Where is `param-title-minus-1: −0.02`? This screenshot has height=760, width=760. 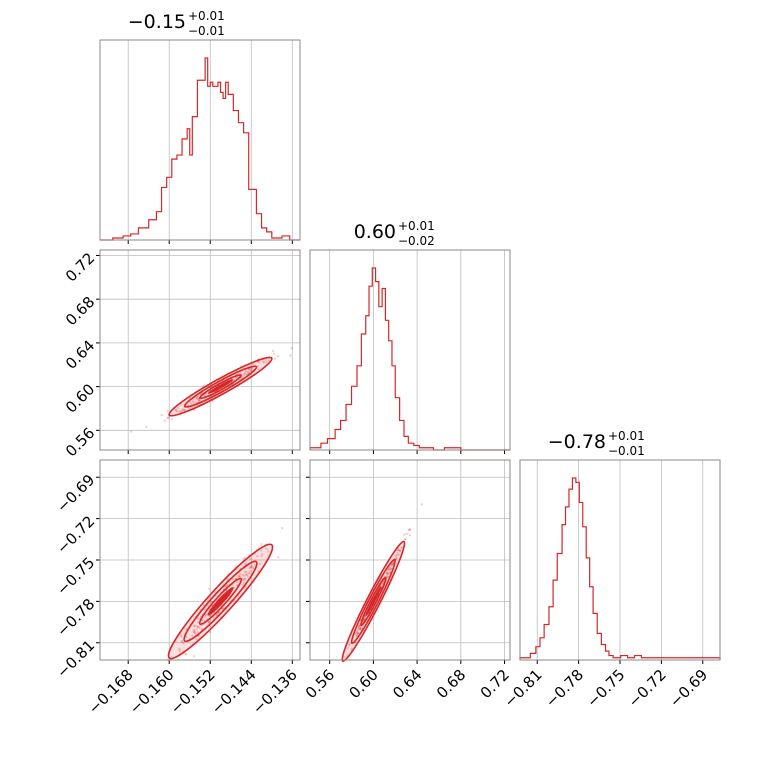
param-title-minus-1: −0.02 is located at coordinates (416, 241).